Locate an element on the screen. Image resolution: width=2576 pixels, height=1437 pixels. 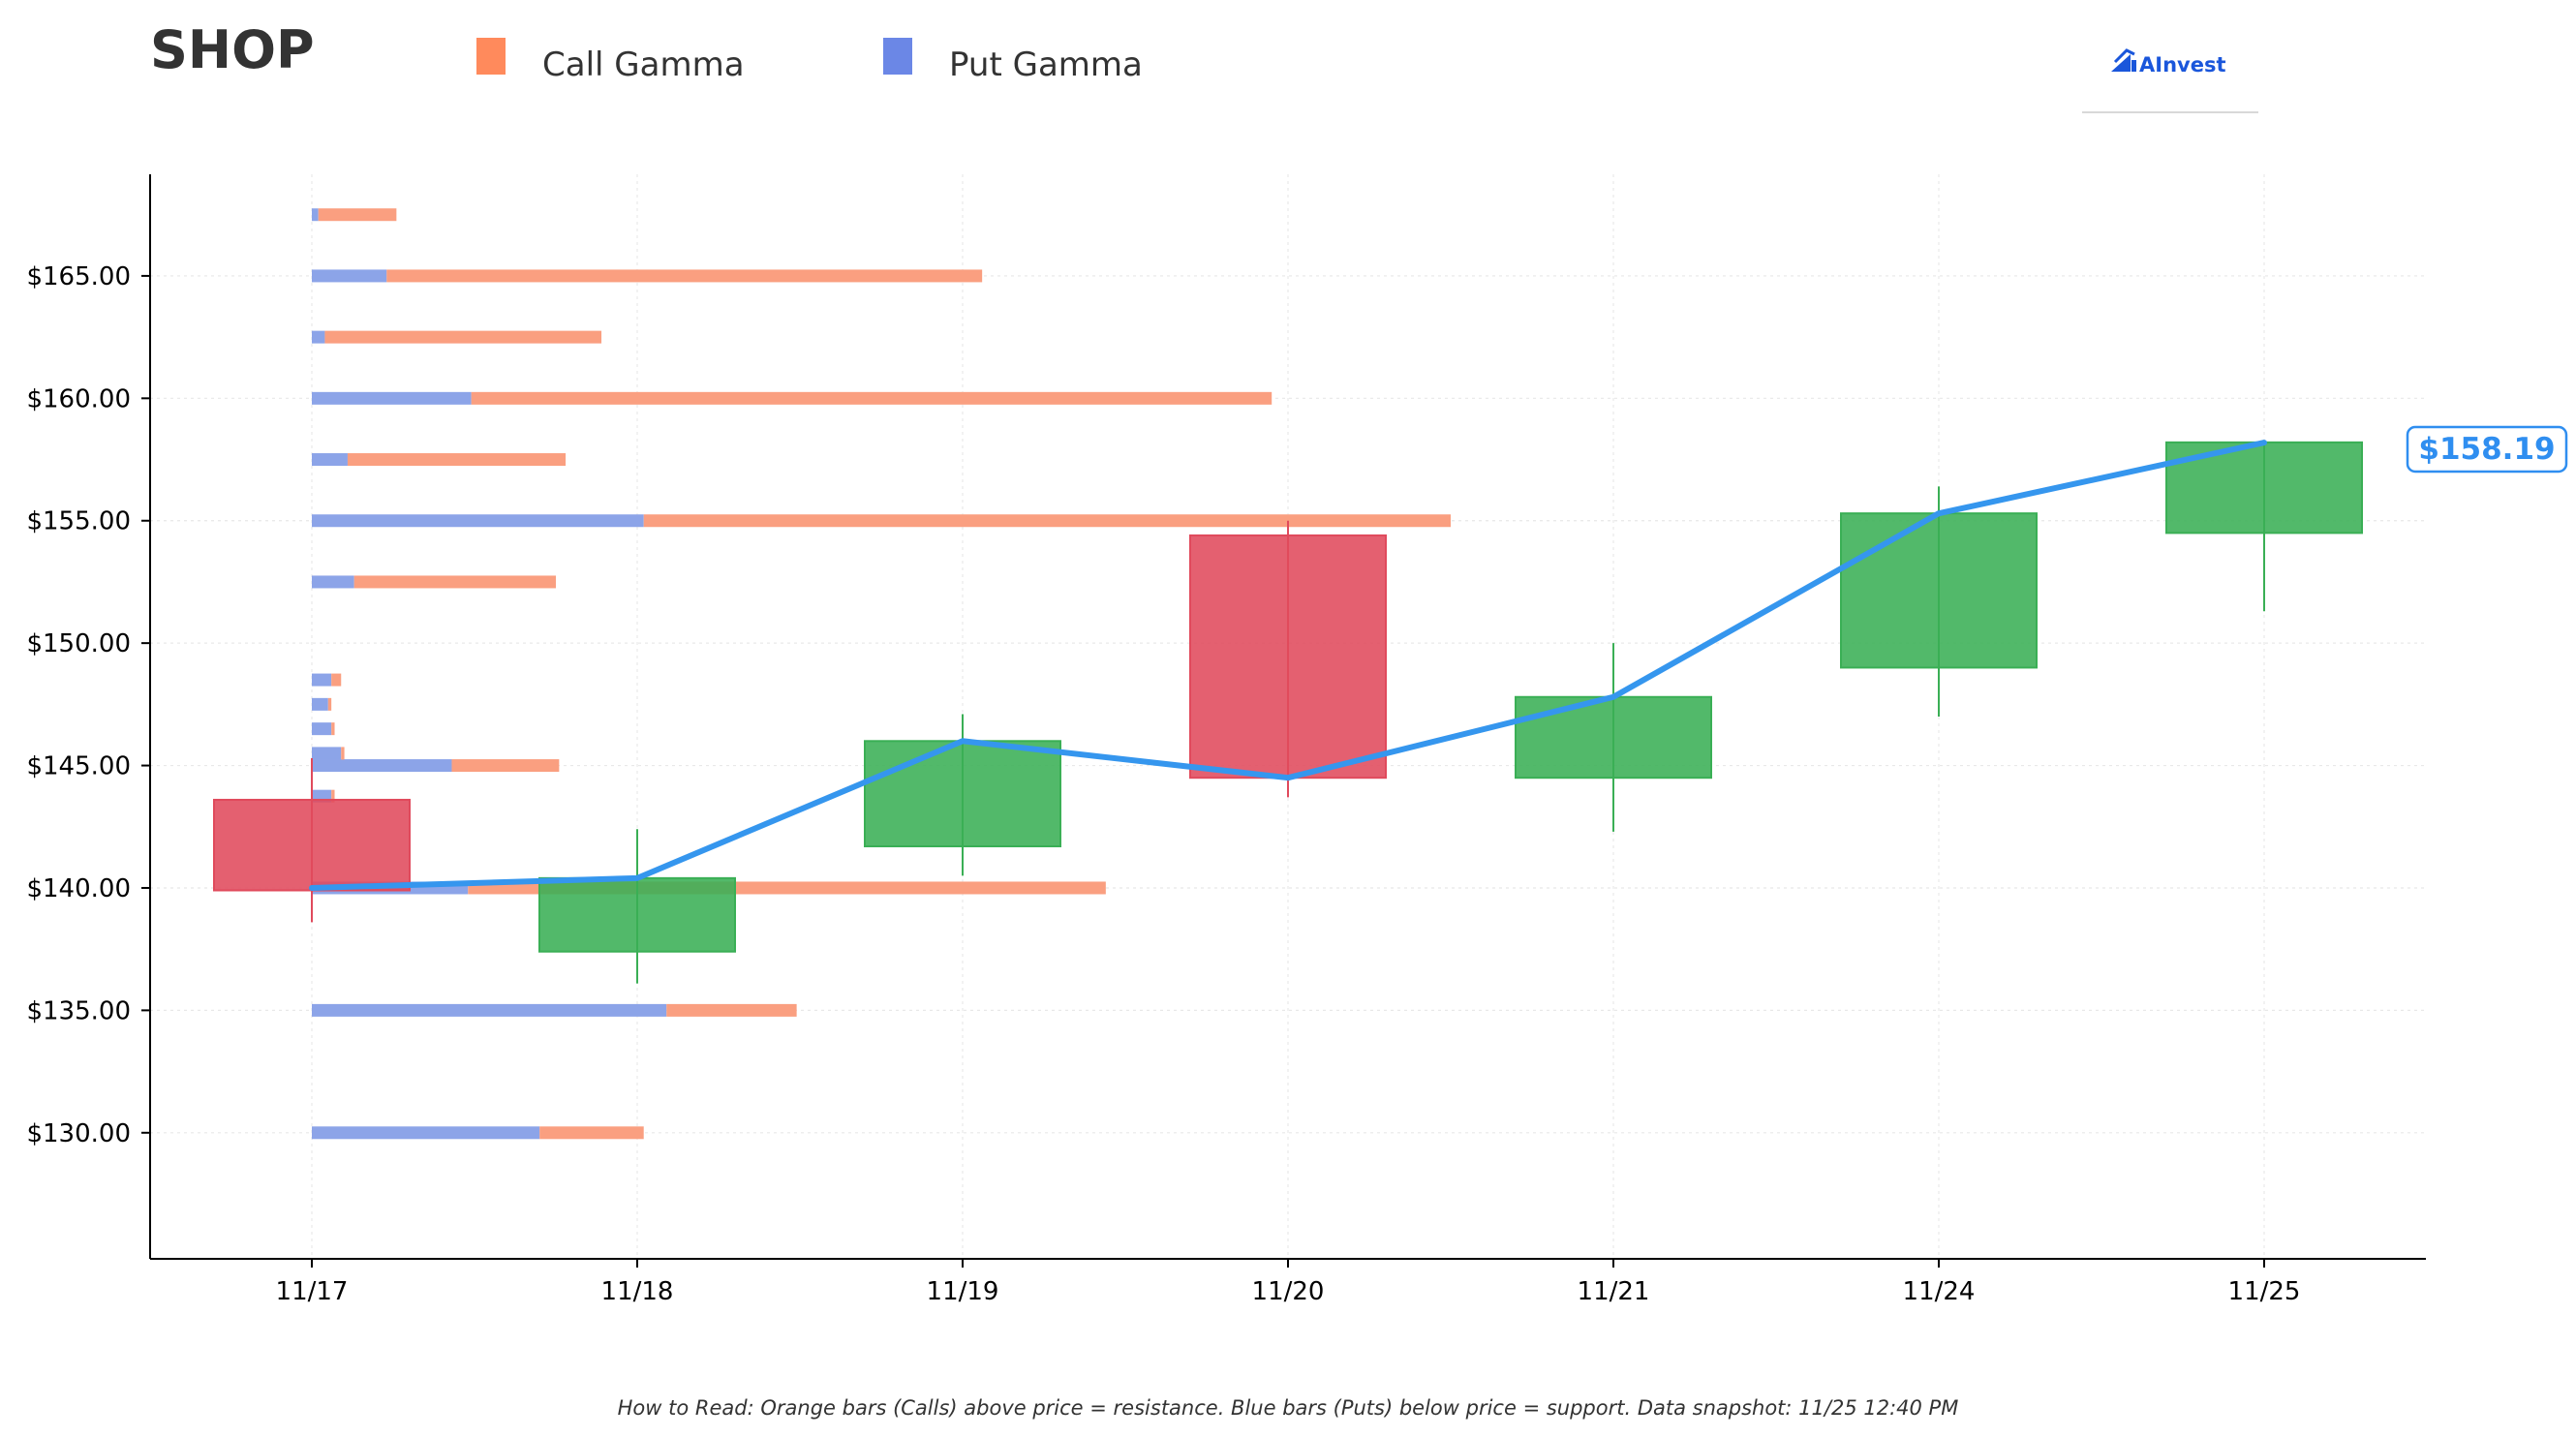
current-price-label: $158.19 is located at coordinates (2486, 450).